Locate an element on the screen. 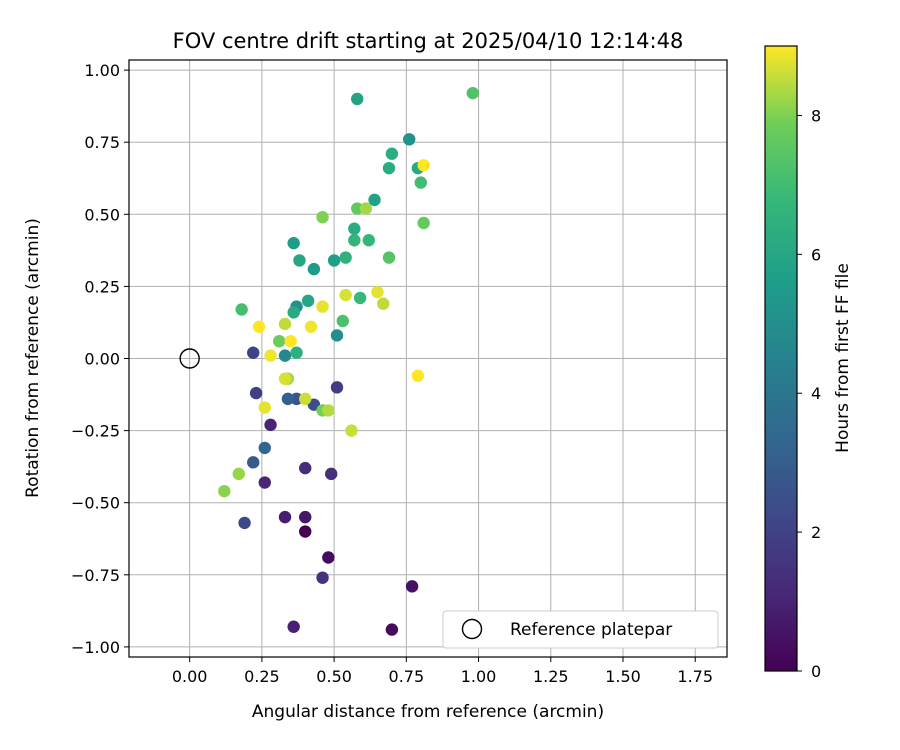 The width and height of the screenshot is (900, 750). x-tick-label: 0.75 is located at coordinates (407, 676).